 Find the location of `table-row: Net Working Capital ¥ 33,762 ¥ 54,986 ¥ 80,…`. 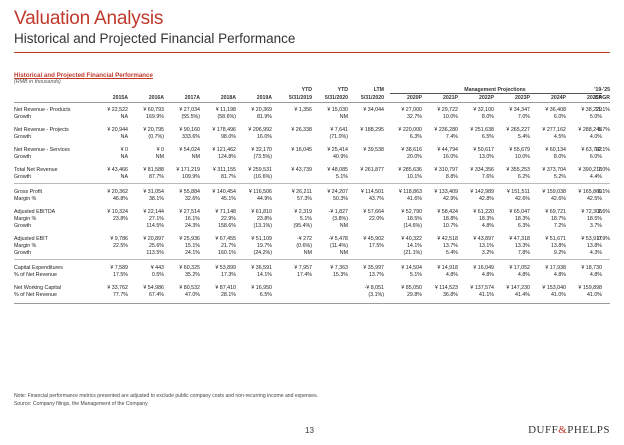

table-row: Net Working Capital ¥ 33,762 ¥ 54,986 ¥ 80,… is located at coordinates (312, 288).